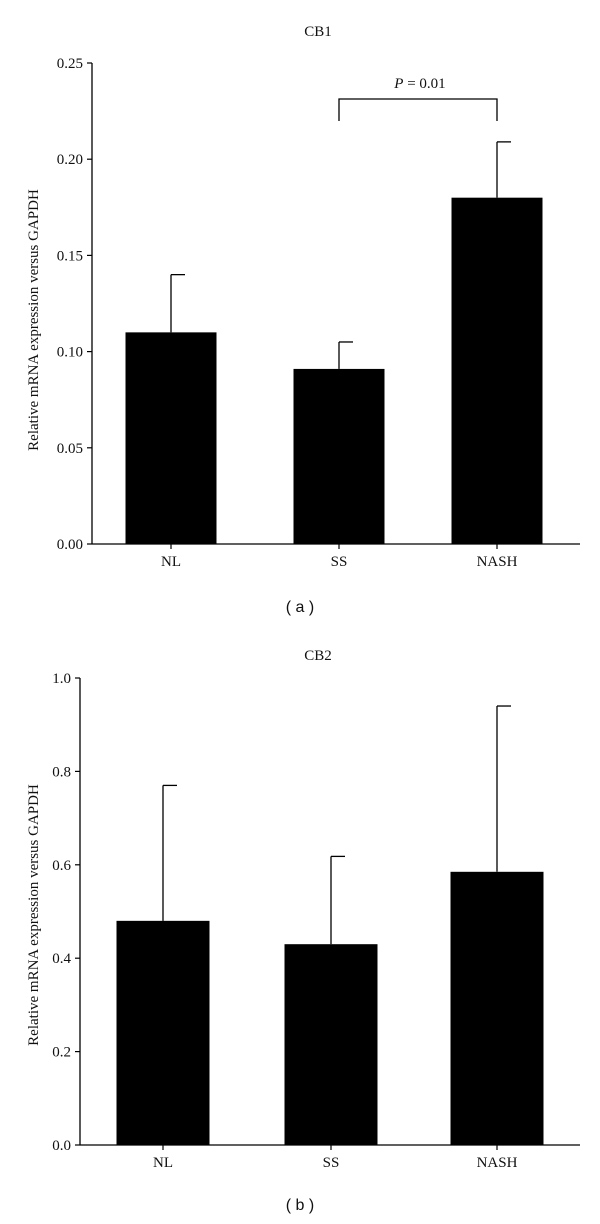  Describe the element at coordinates (70, 449) in the screenshot. I see `y-tick-label: 0.05` at that location.